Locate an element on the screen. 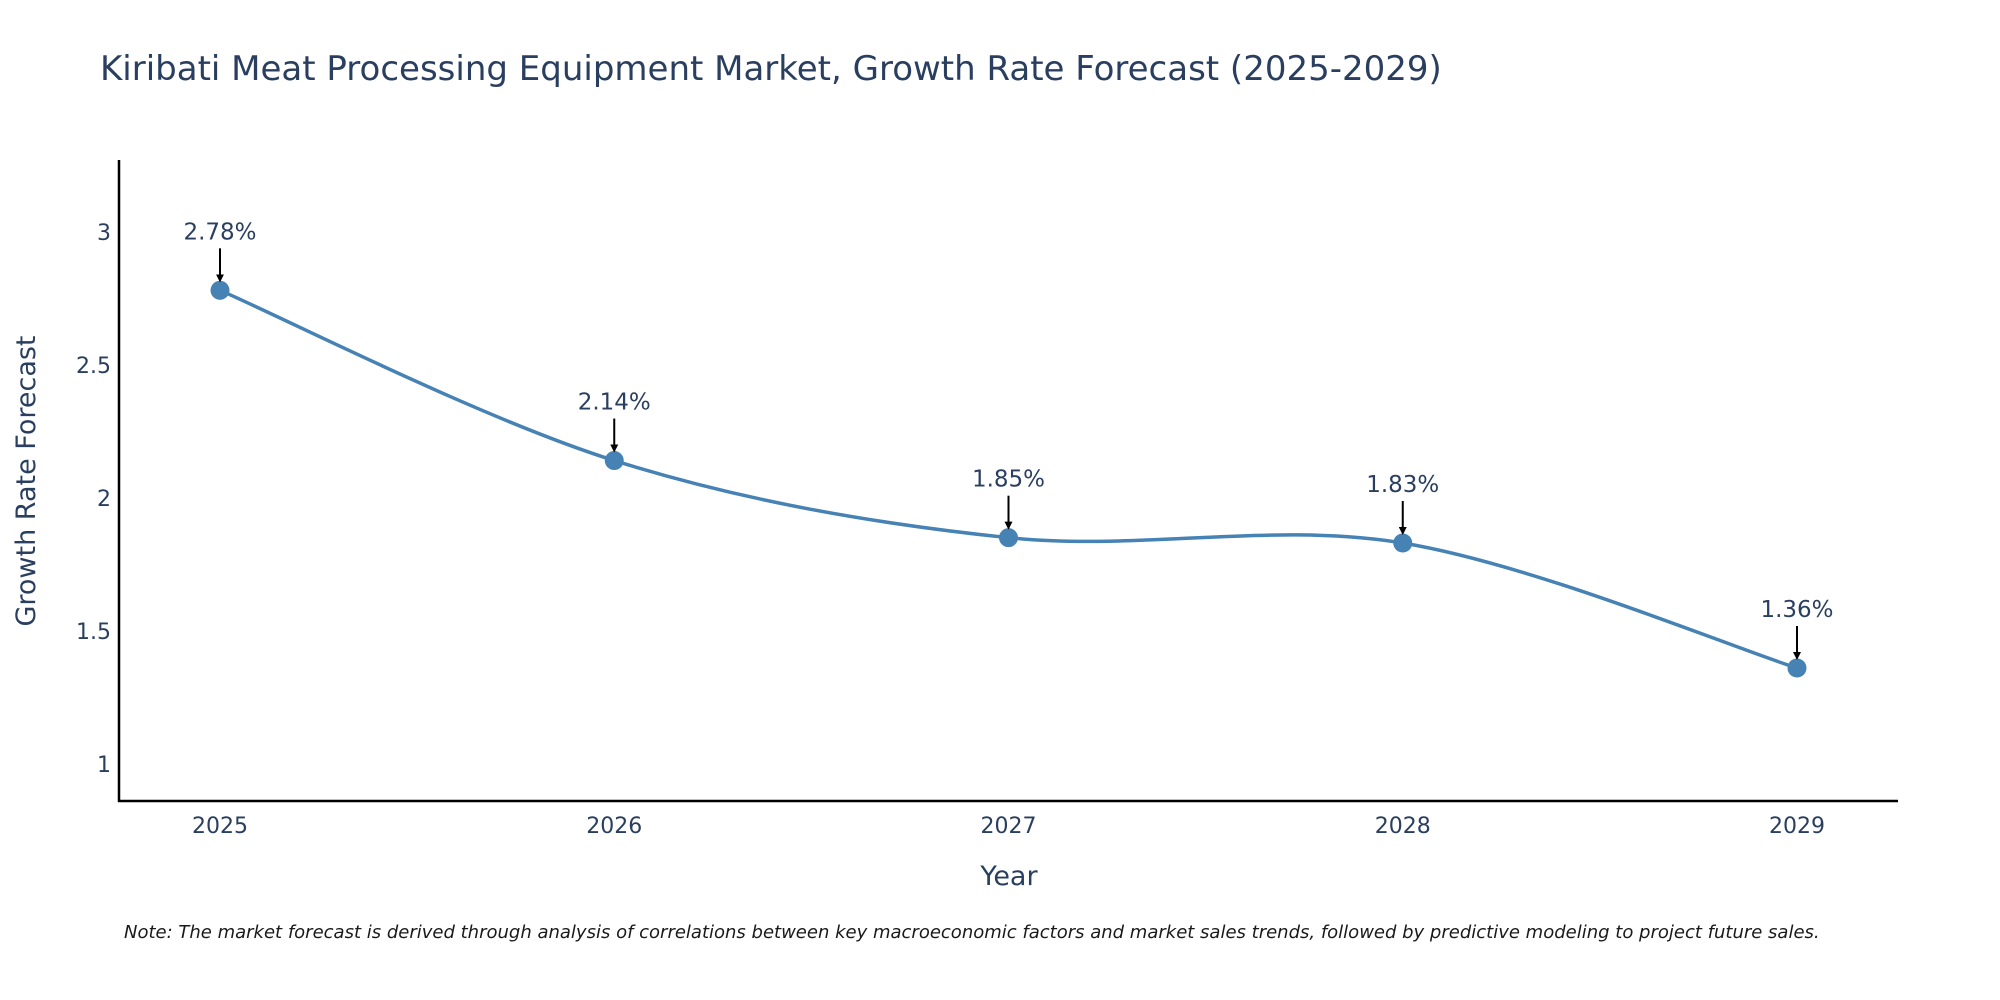 Image resolution: width=2000 pixels, height=1000 pixels. y-tick-label: 2.5 is located at coordinates (93, 366).